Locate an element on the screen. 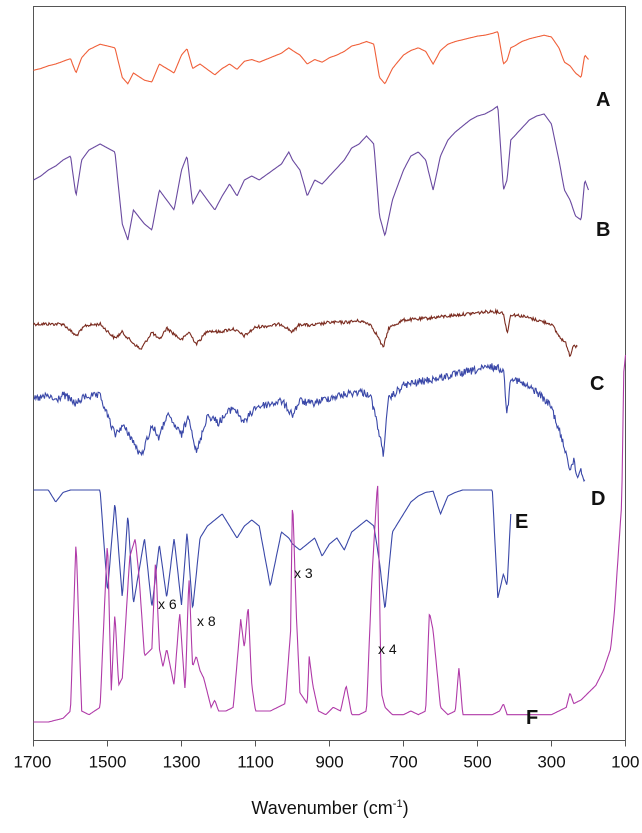 The height and width of the screenshot is (833, 642). x-axis-title-sup: -1 is located at coordinates (398, 804).